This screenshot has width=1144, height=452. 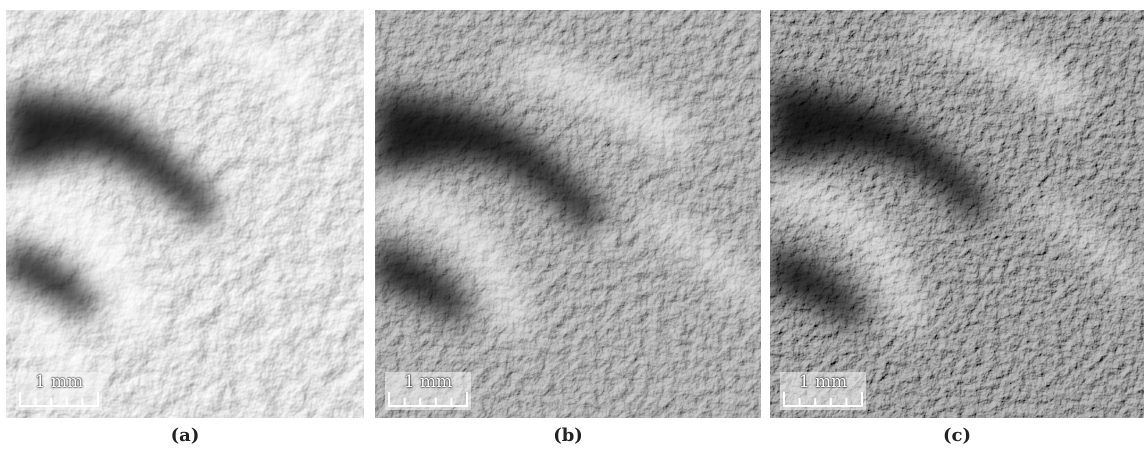 What do you see at coordinates (185, 435) in the screenshot?
I see `panel-caption: (a)` at bounding box center [185, 435].